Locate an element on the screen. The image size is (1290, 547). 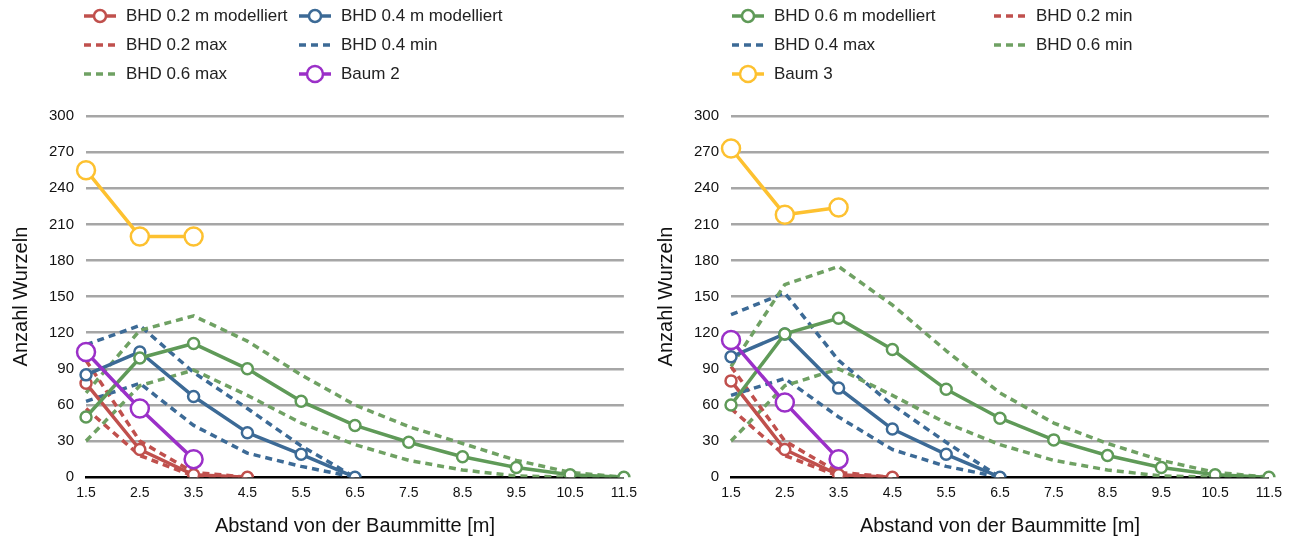
legend-label: Baum 3 is located at coordinates (803, 74).